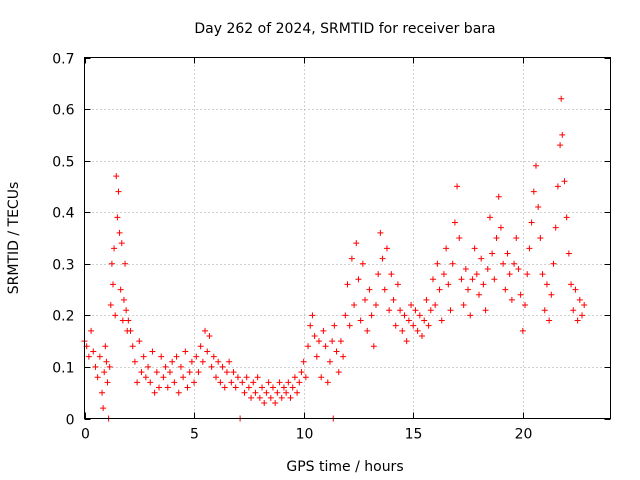 The width and height of the screenshot is (640, 480). What do you see at coordinates (63, 266) in the screenshot?
I see `y-tick-label: 0.3` at bounding box center [63, 266].